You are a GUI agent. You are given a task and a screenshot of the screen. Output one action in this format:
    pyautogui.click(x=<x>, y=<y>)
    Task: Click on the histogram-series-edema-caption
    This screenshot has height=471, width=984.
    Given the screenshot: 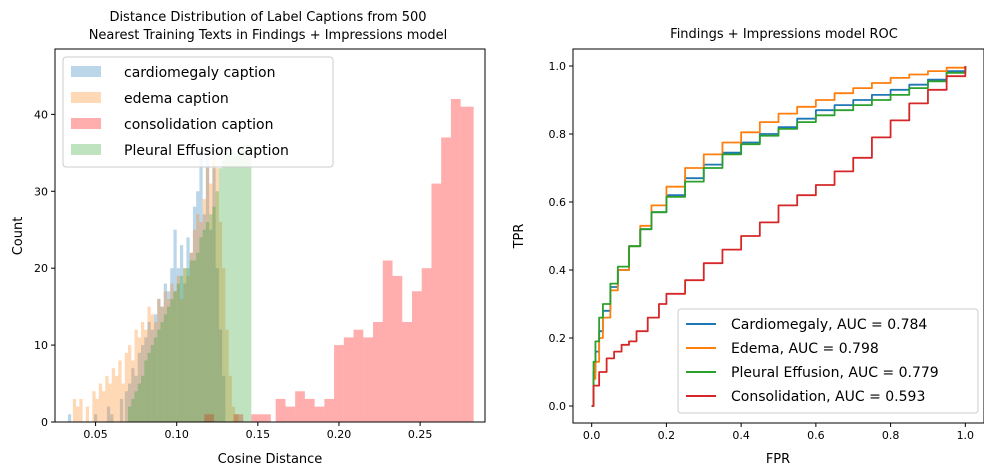 What is the action you would take?
    pyautogui.click(x=155, y=291)
    